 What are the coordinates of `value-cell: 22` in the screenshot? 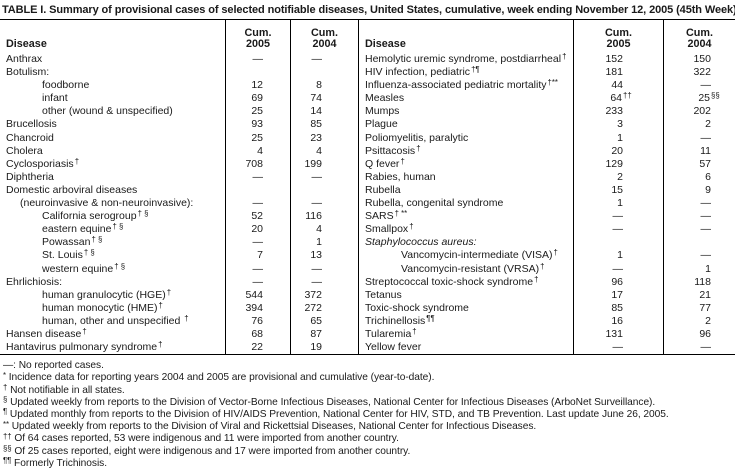 It's located at (257, 348).